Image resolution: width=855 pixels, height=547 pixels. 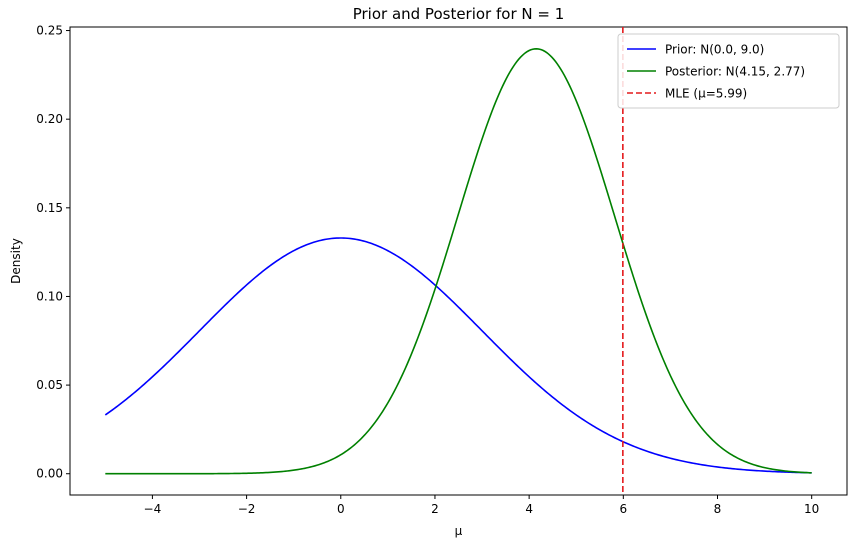 I want to click on x-tick-label: 10, so click(x=811, y=509).